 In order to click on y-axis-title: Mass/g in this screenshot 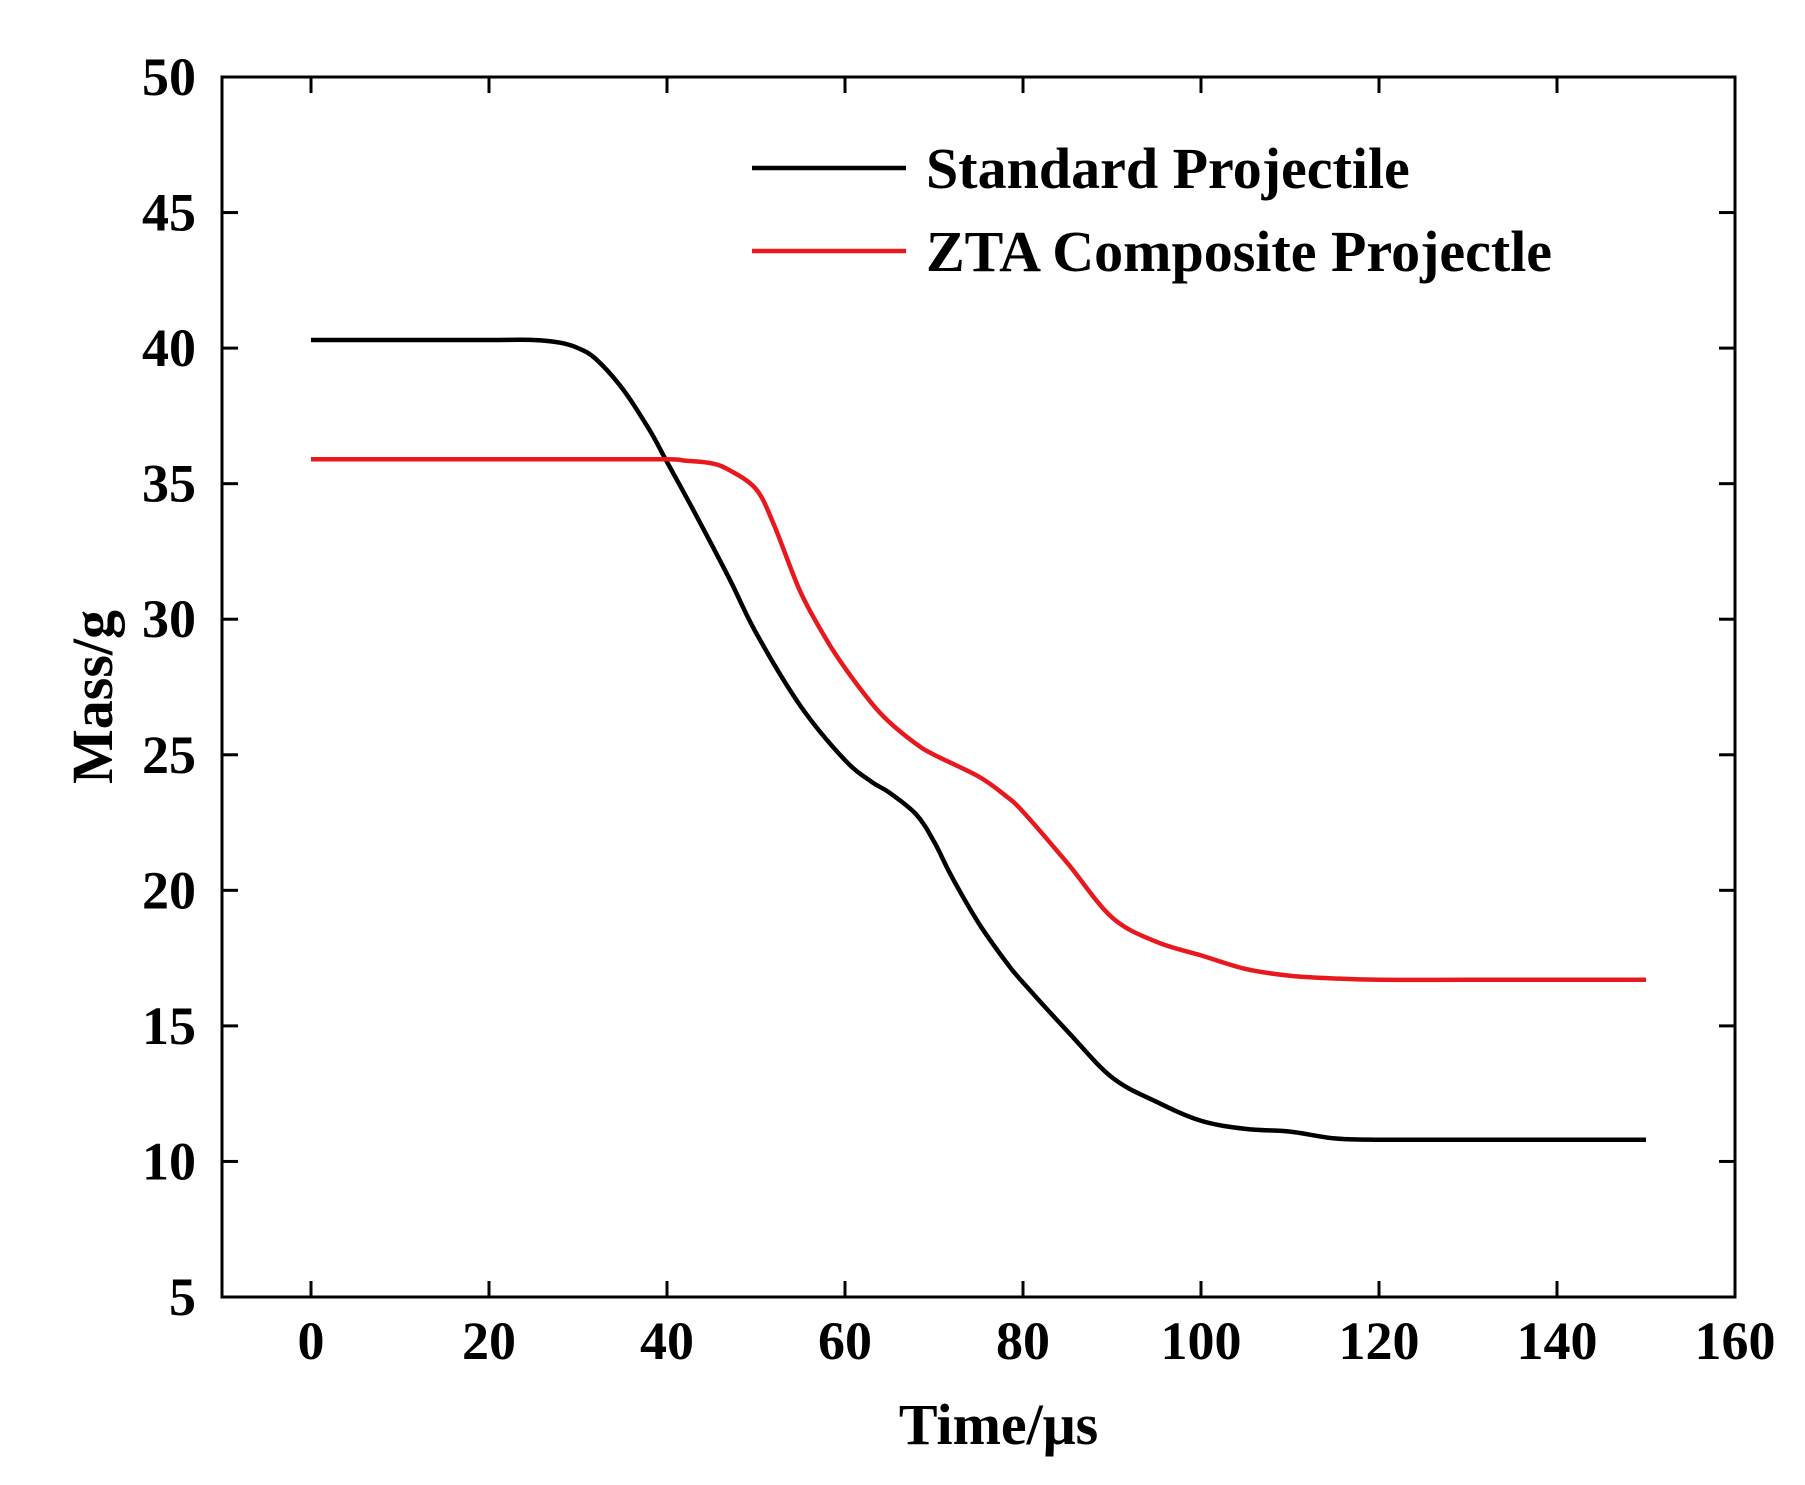, I will do `click(92, 697)`.